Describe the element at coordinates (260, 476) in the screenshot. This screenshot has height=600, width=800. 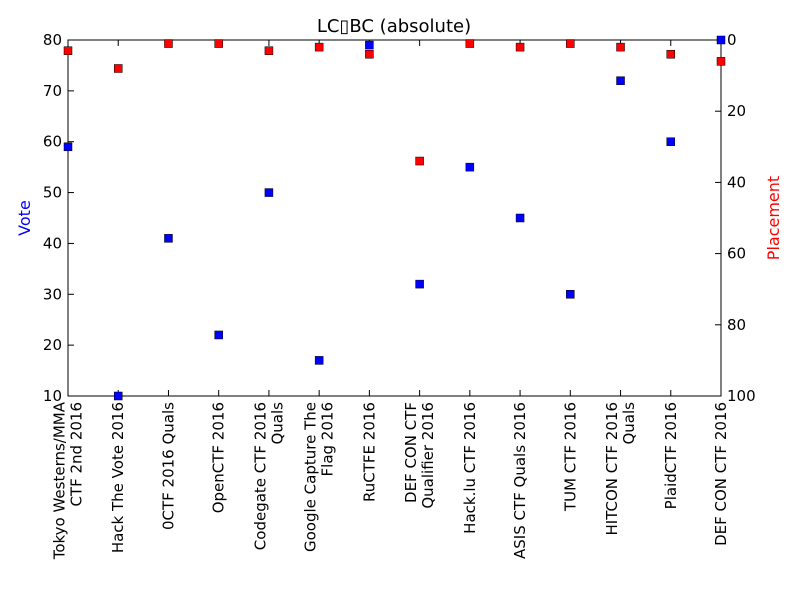
I see `x-category-label: Codegate CTF 2016` at that location.